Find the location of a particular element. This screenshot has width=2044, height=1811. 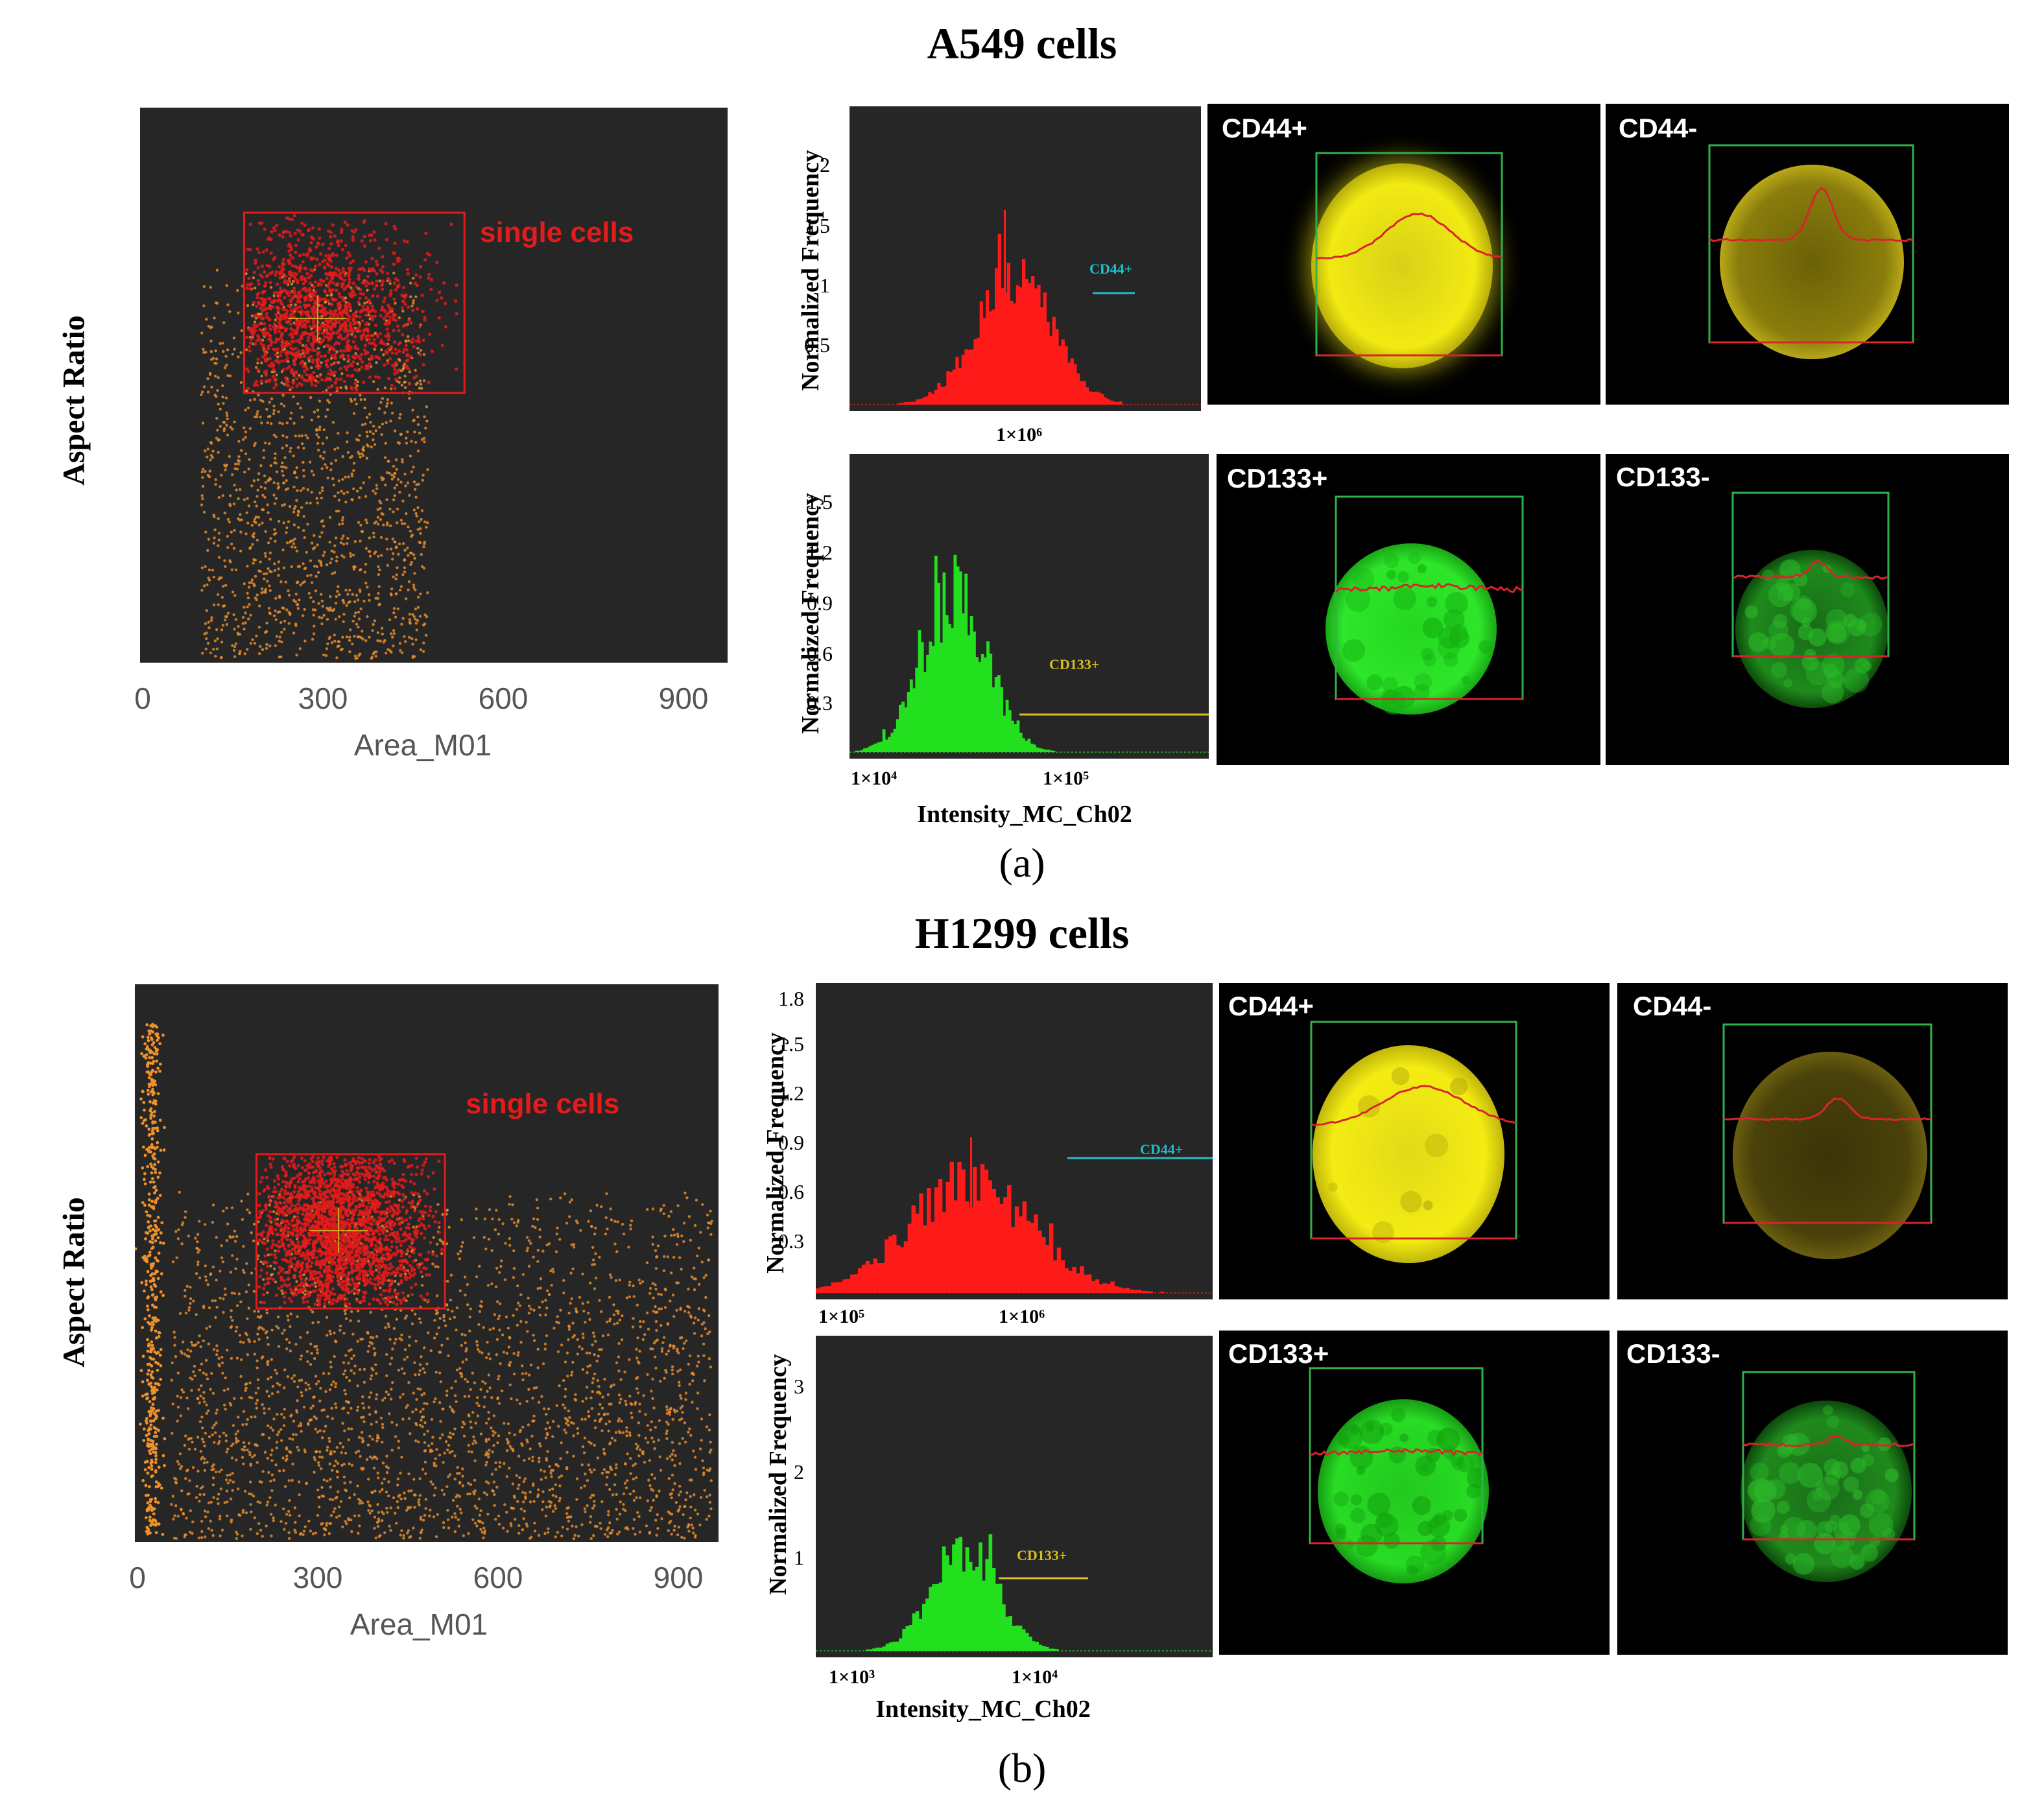

hist-b-cd133-marker: CD133+ is located at coordinates (1042, 1555).